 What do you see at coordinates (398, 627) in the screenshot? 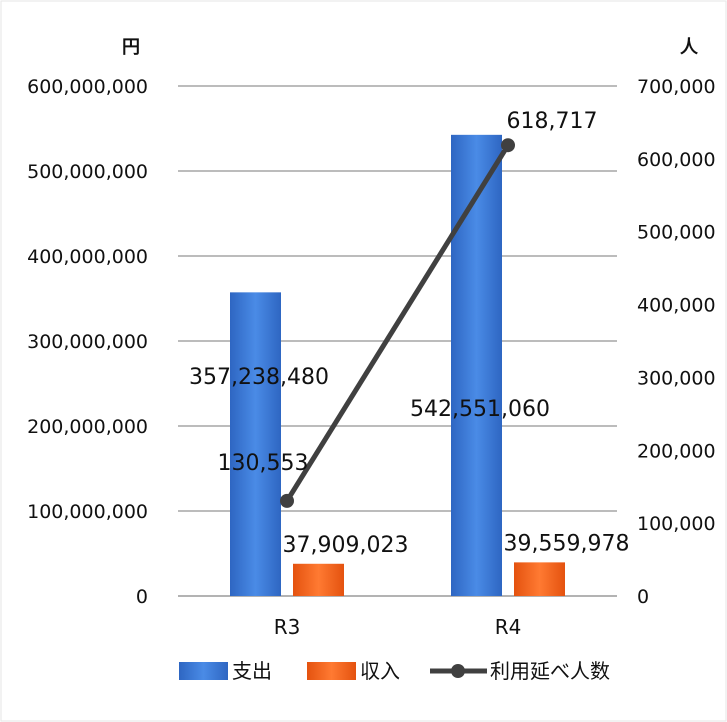
I see `x-axis-categories: R3 R4` at bounding box center [398, 627].